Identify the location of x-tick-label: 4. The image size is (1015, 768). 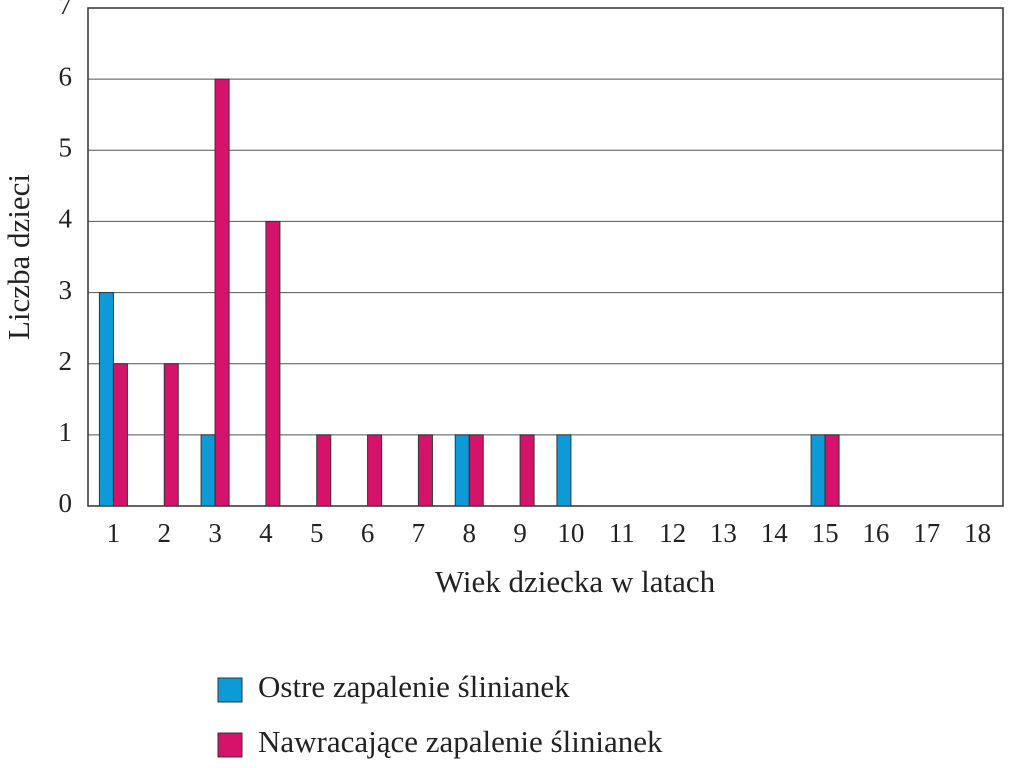
(266, 533).